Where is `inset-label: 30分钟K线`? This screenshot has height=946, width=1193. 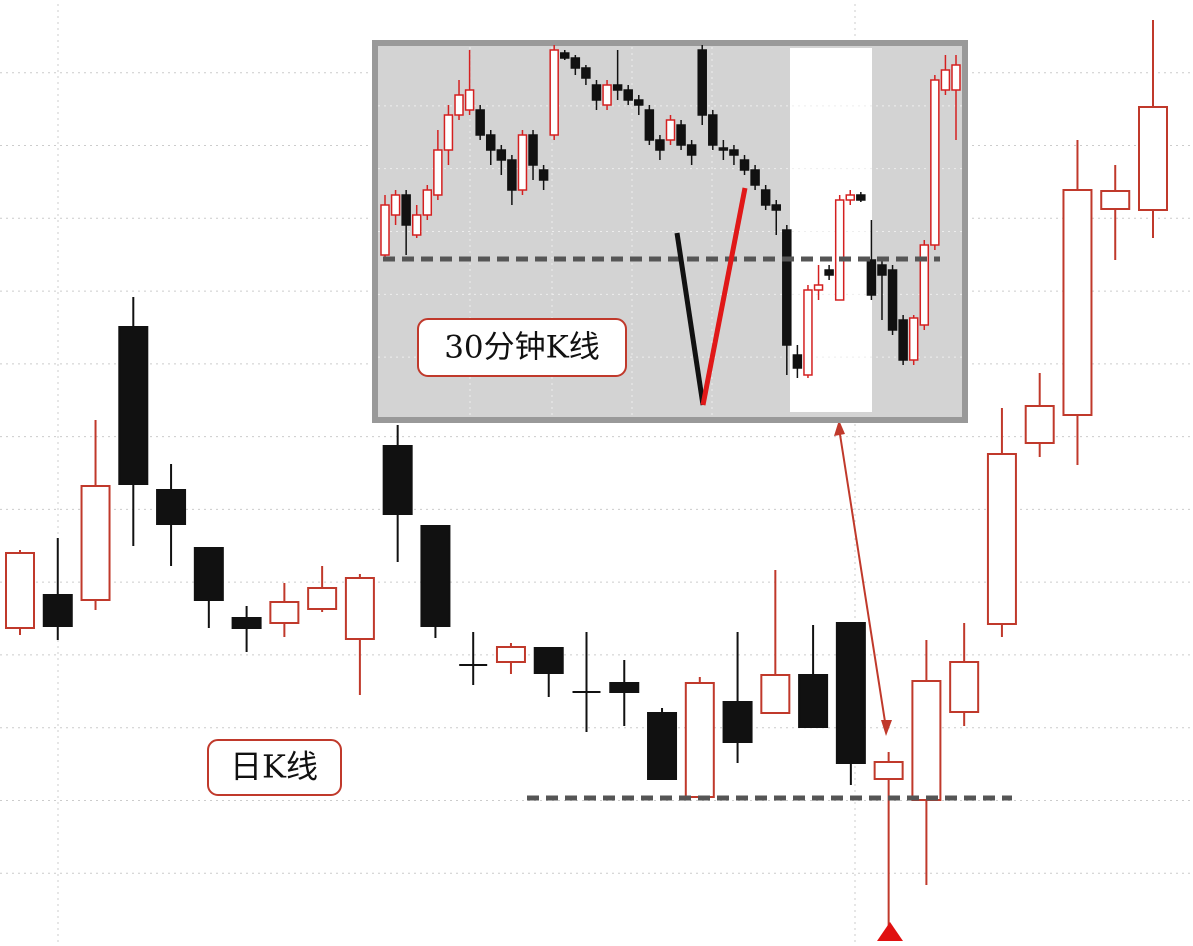 inset-label: 30分钟K线 is located at coordinates (522, 347).